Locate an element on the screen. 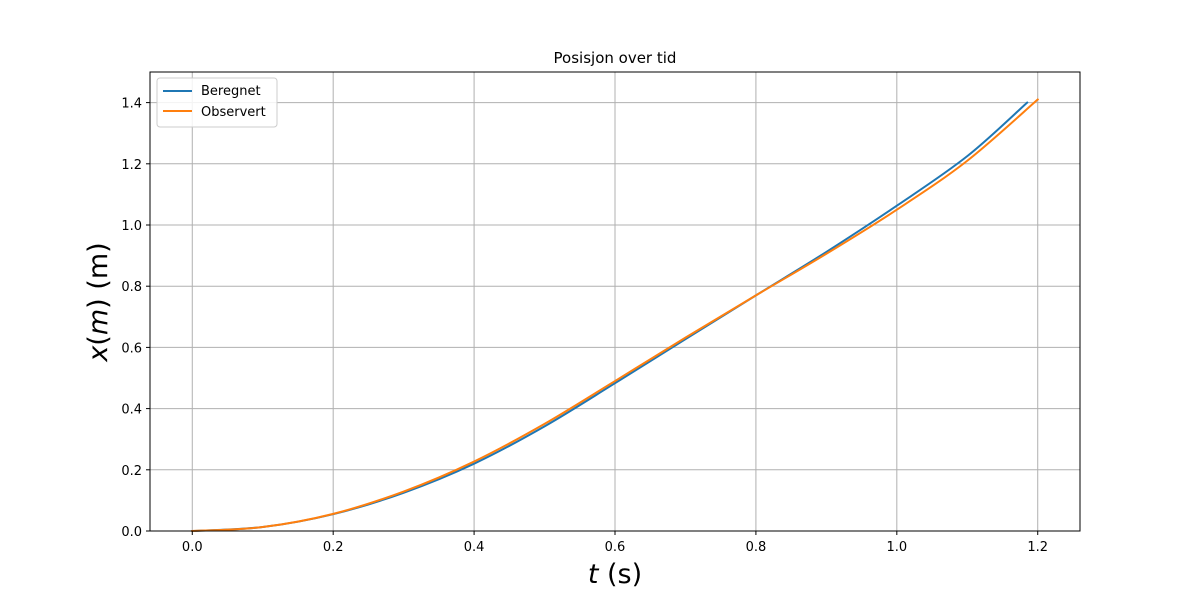 This screenshot has height=597, width=1200. x-tick-label: 0.8 is located at coordinates (756, 547).